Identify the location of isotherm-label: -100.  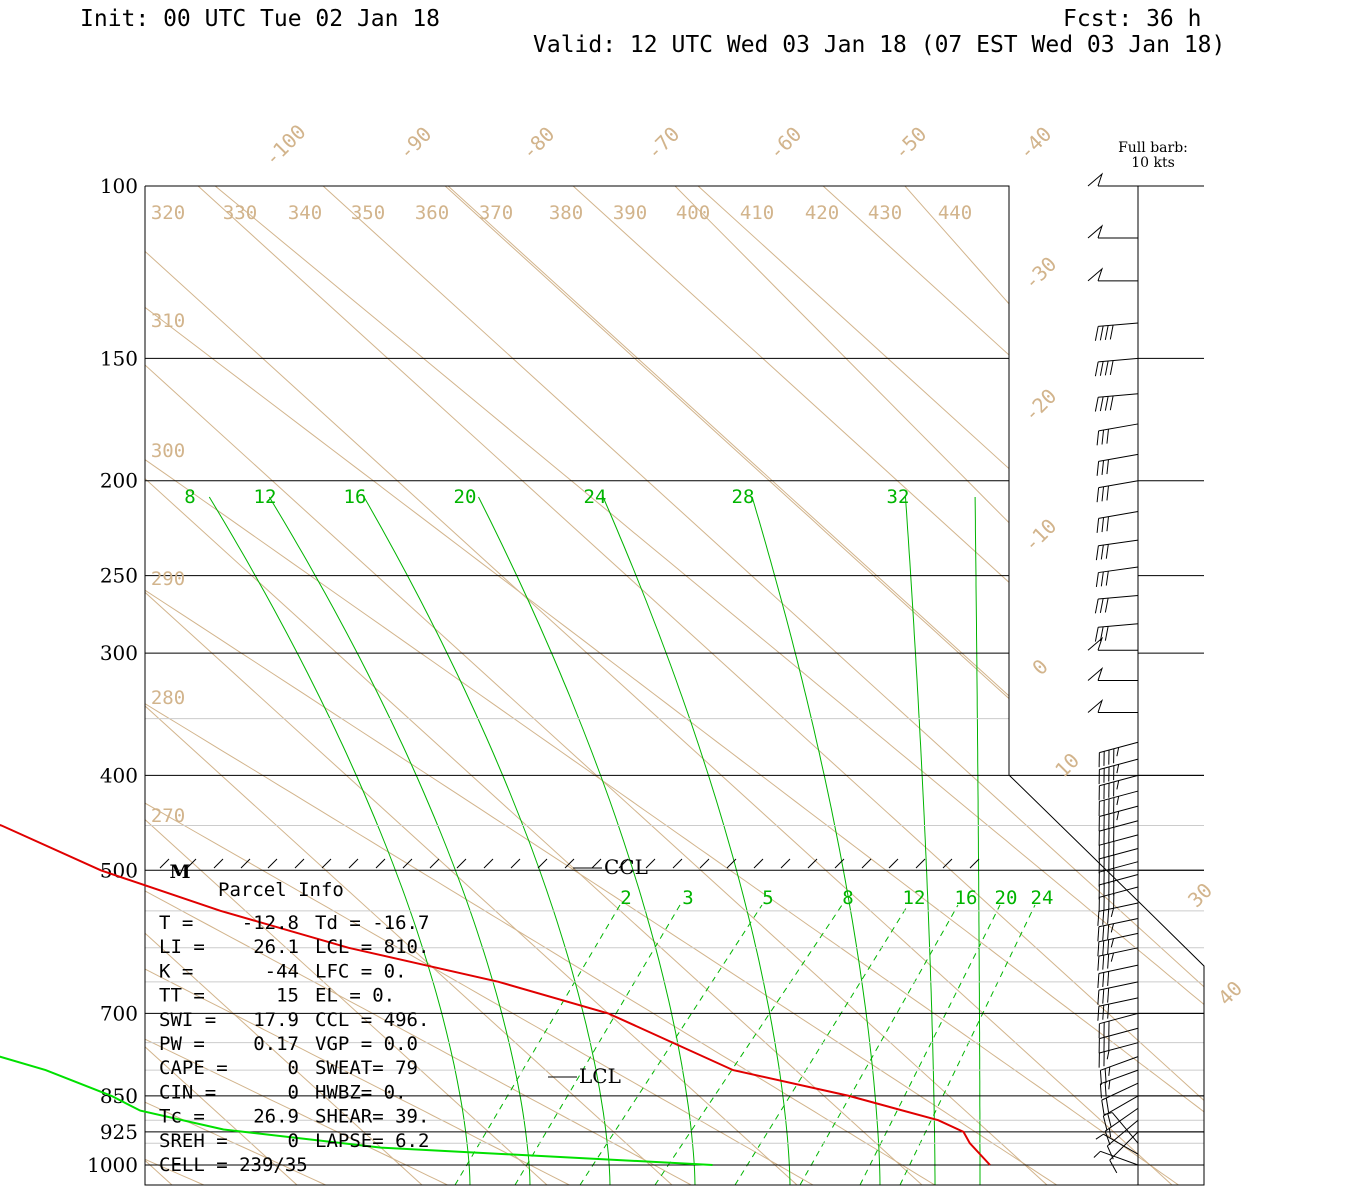
(285, 145).